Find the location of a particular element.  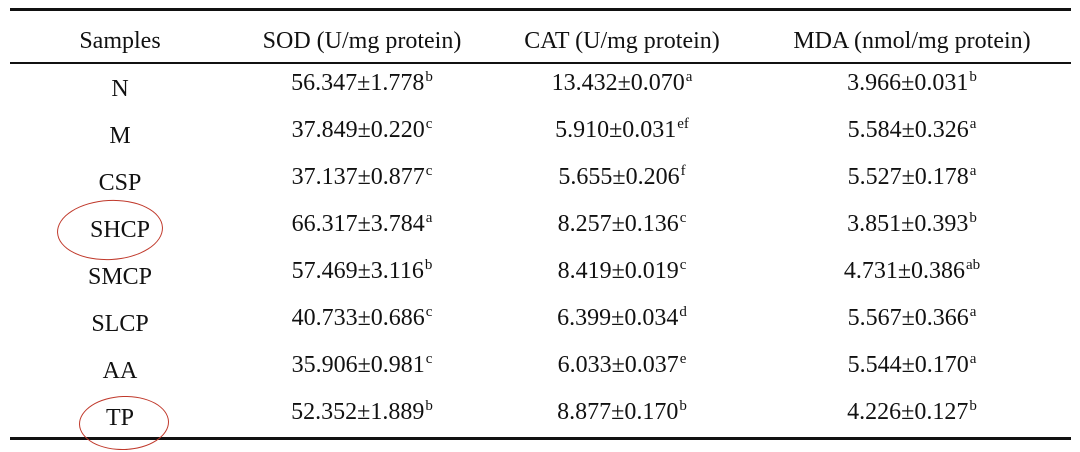

mda-cell: 5.584±0.326a is located at coordinates (912, 131).